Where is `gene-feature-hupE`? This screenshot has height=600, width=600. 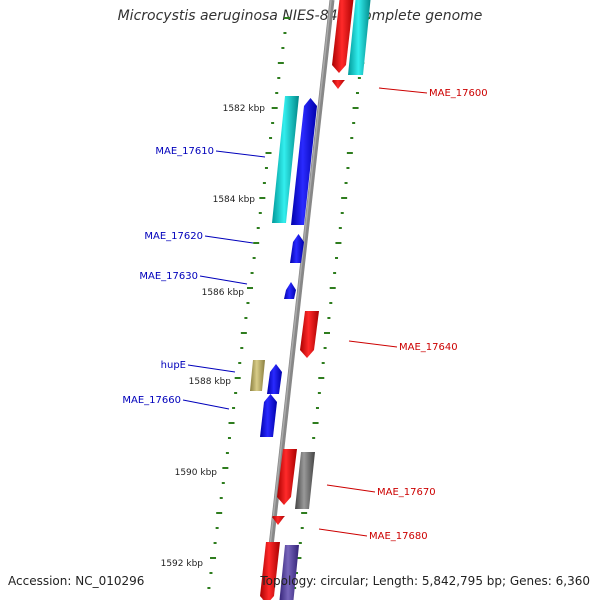 gene-feature-hupE is located at coordinates (257, 375).